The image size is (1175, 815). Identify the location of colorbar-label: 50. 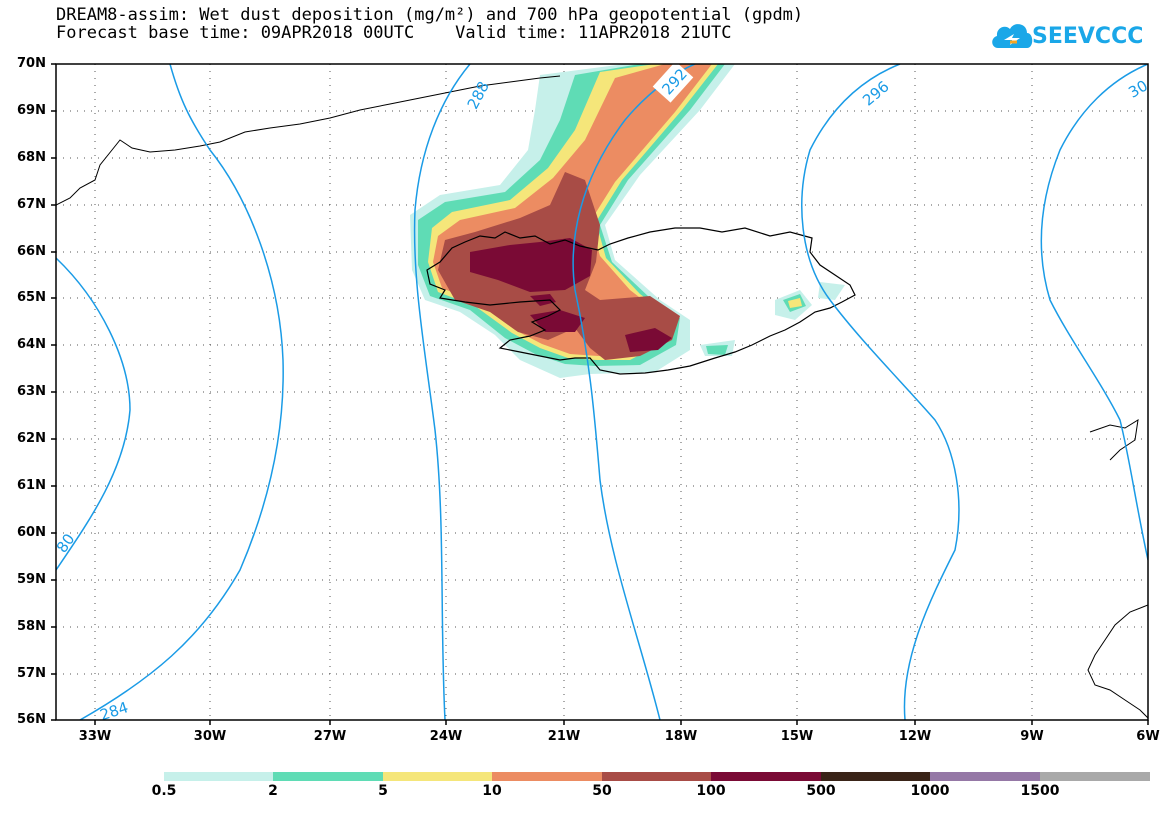
(602, 791).